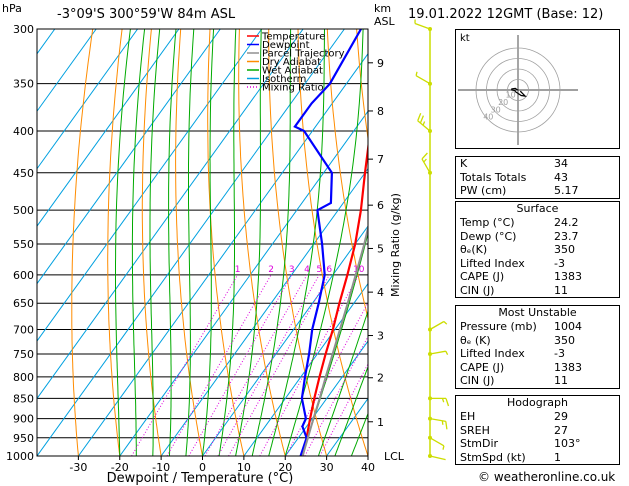  Describe the element at coordinates (327, 467) in the screenshot. I see `temp-tick-label: 30` at that location.